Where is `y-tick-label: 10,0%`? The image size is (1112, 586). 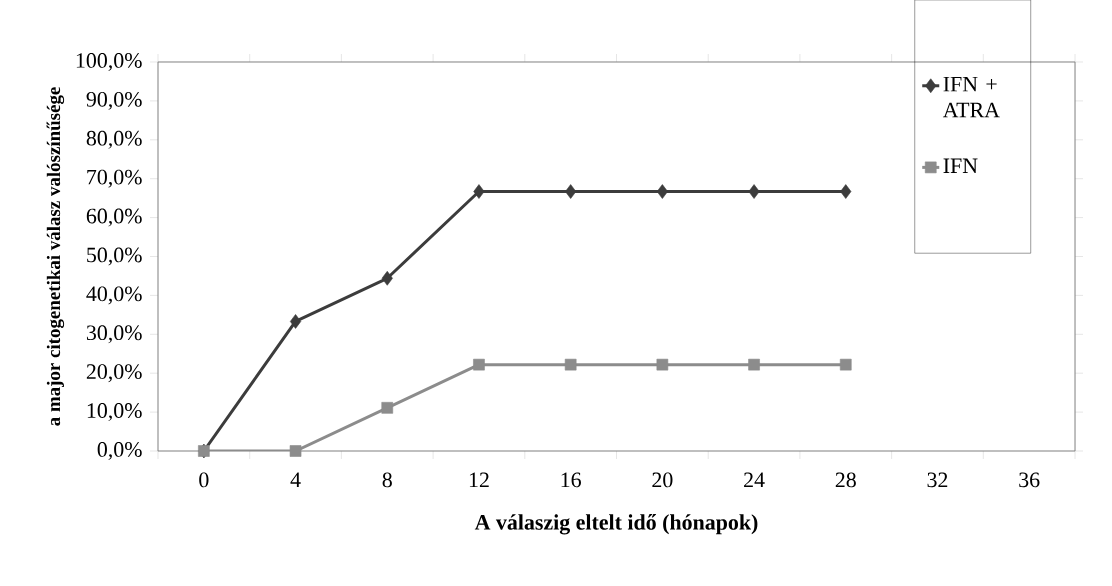 y-tick-label: 10,0% is located at coordinates (114, 412).